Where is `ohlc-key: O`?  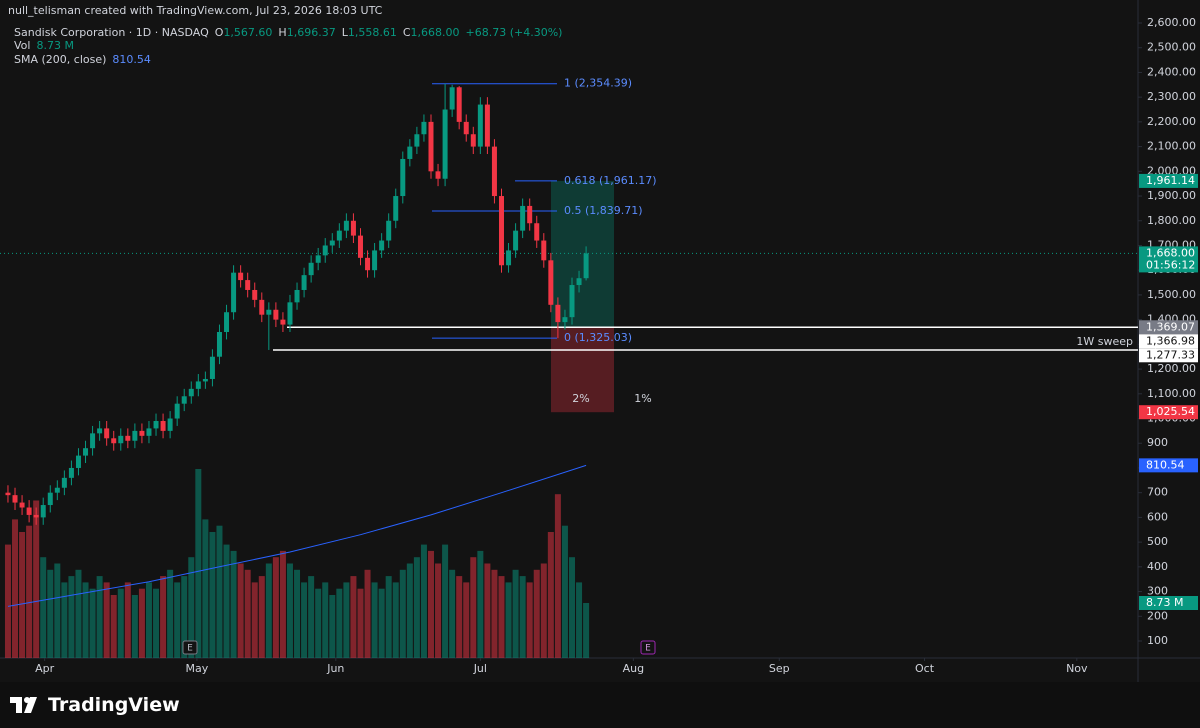
ohlc-key: O is located at coordinates (219, 32).